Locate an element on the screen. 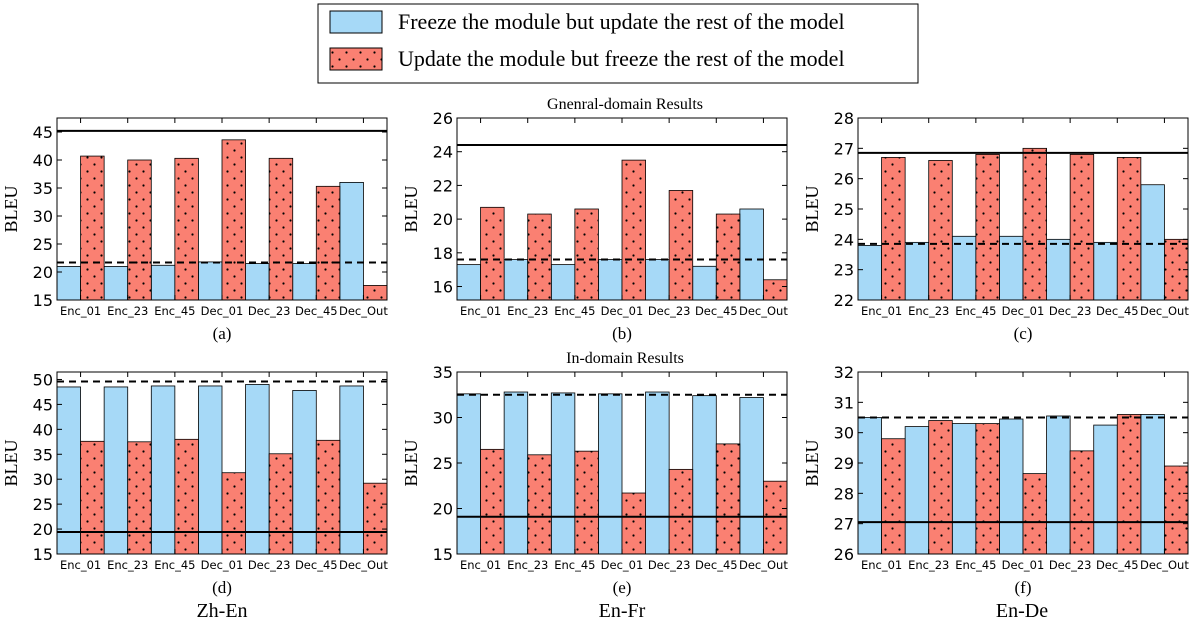 The height and width of the screenshot is (624, 1200). y-tick-label: 29 is located at coordinates (844, 463).